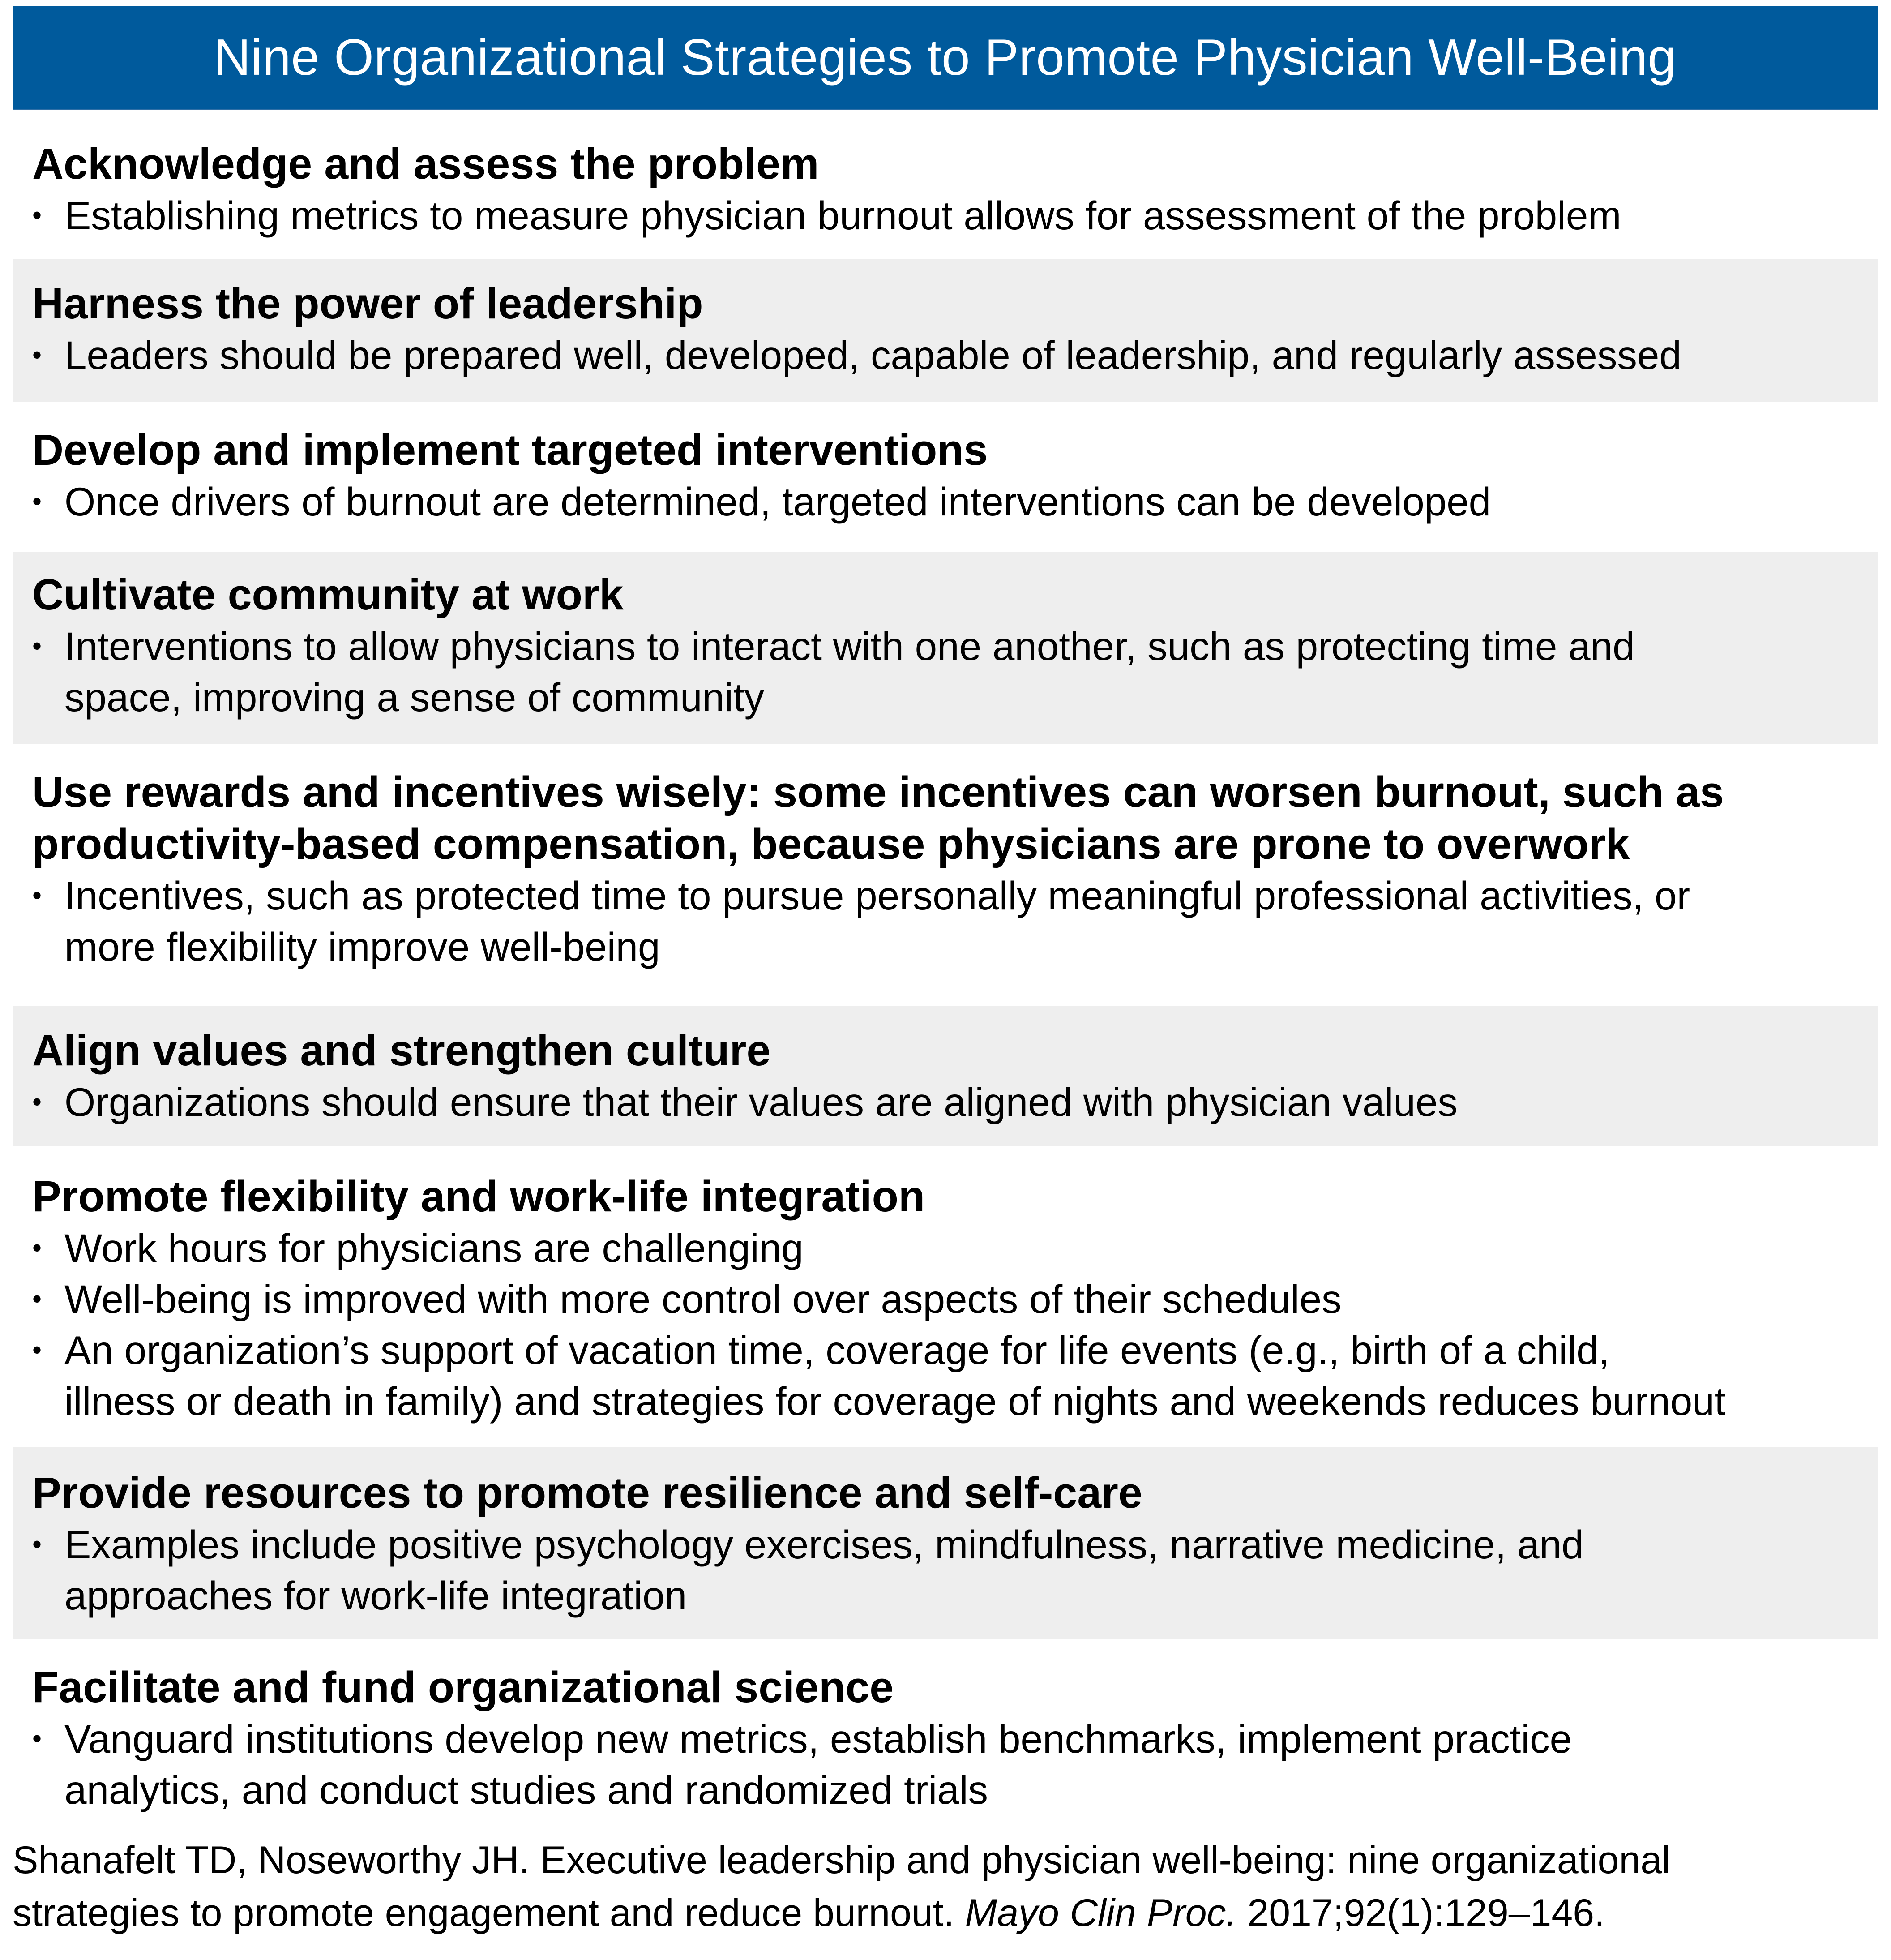 This screenshot has height=1960, width=1891. Describe the element at coordinates (401, 1050) in the screenshot. I see `strategy-heading: Align values and strengthen culture` at that location.